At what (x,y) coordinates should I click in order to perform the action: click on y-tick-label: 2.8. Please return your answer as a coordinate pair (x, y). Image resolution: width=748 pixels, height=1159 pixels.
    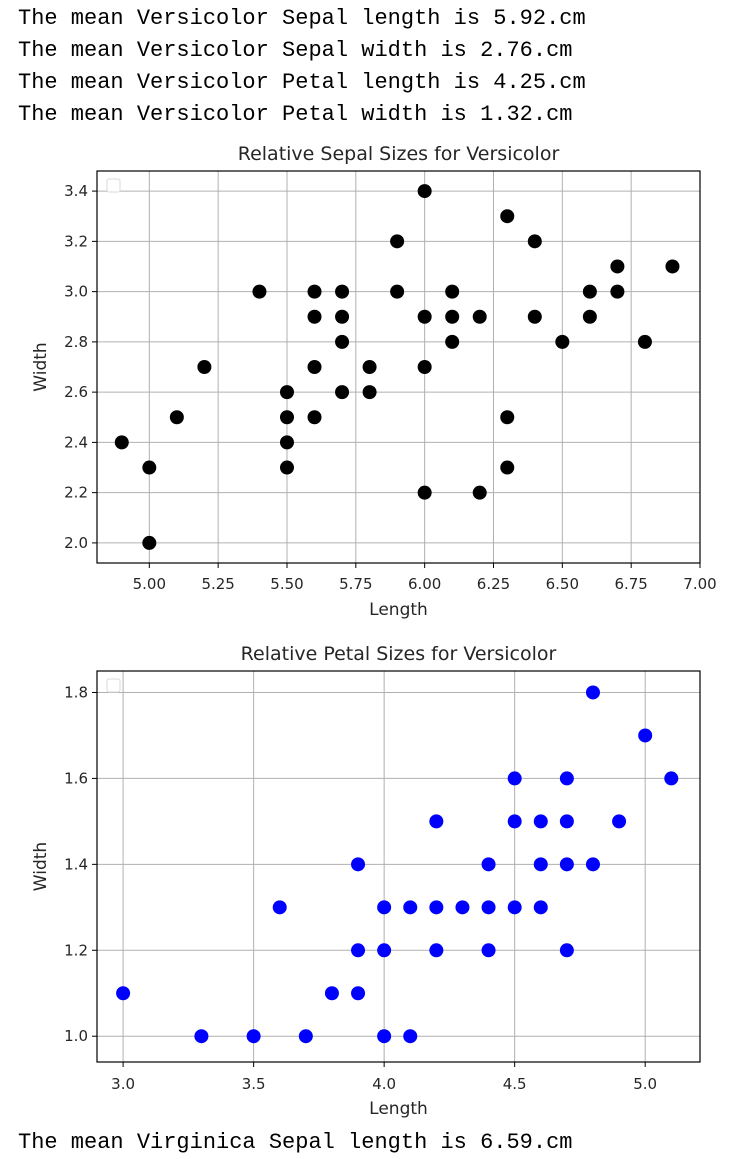
    Looking at the image, I should click on (76, 342).